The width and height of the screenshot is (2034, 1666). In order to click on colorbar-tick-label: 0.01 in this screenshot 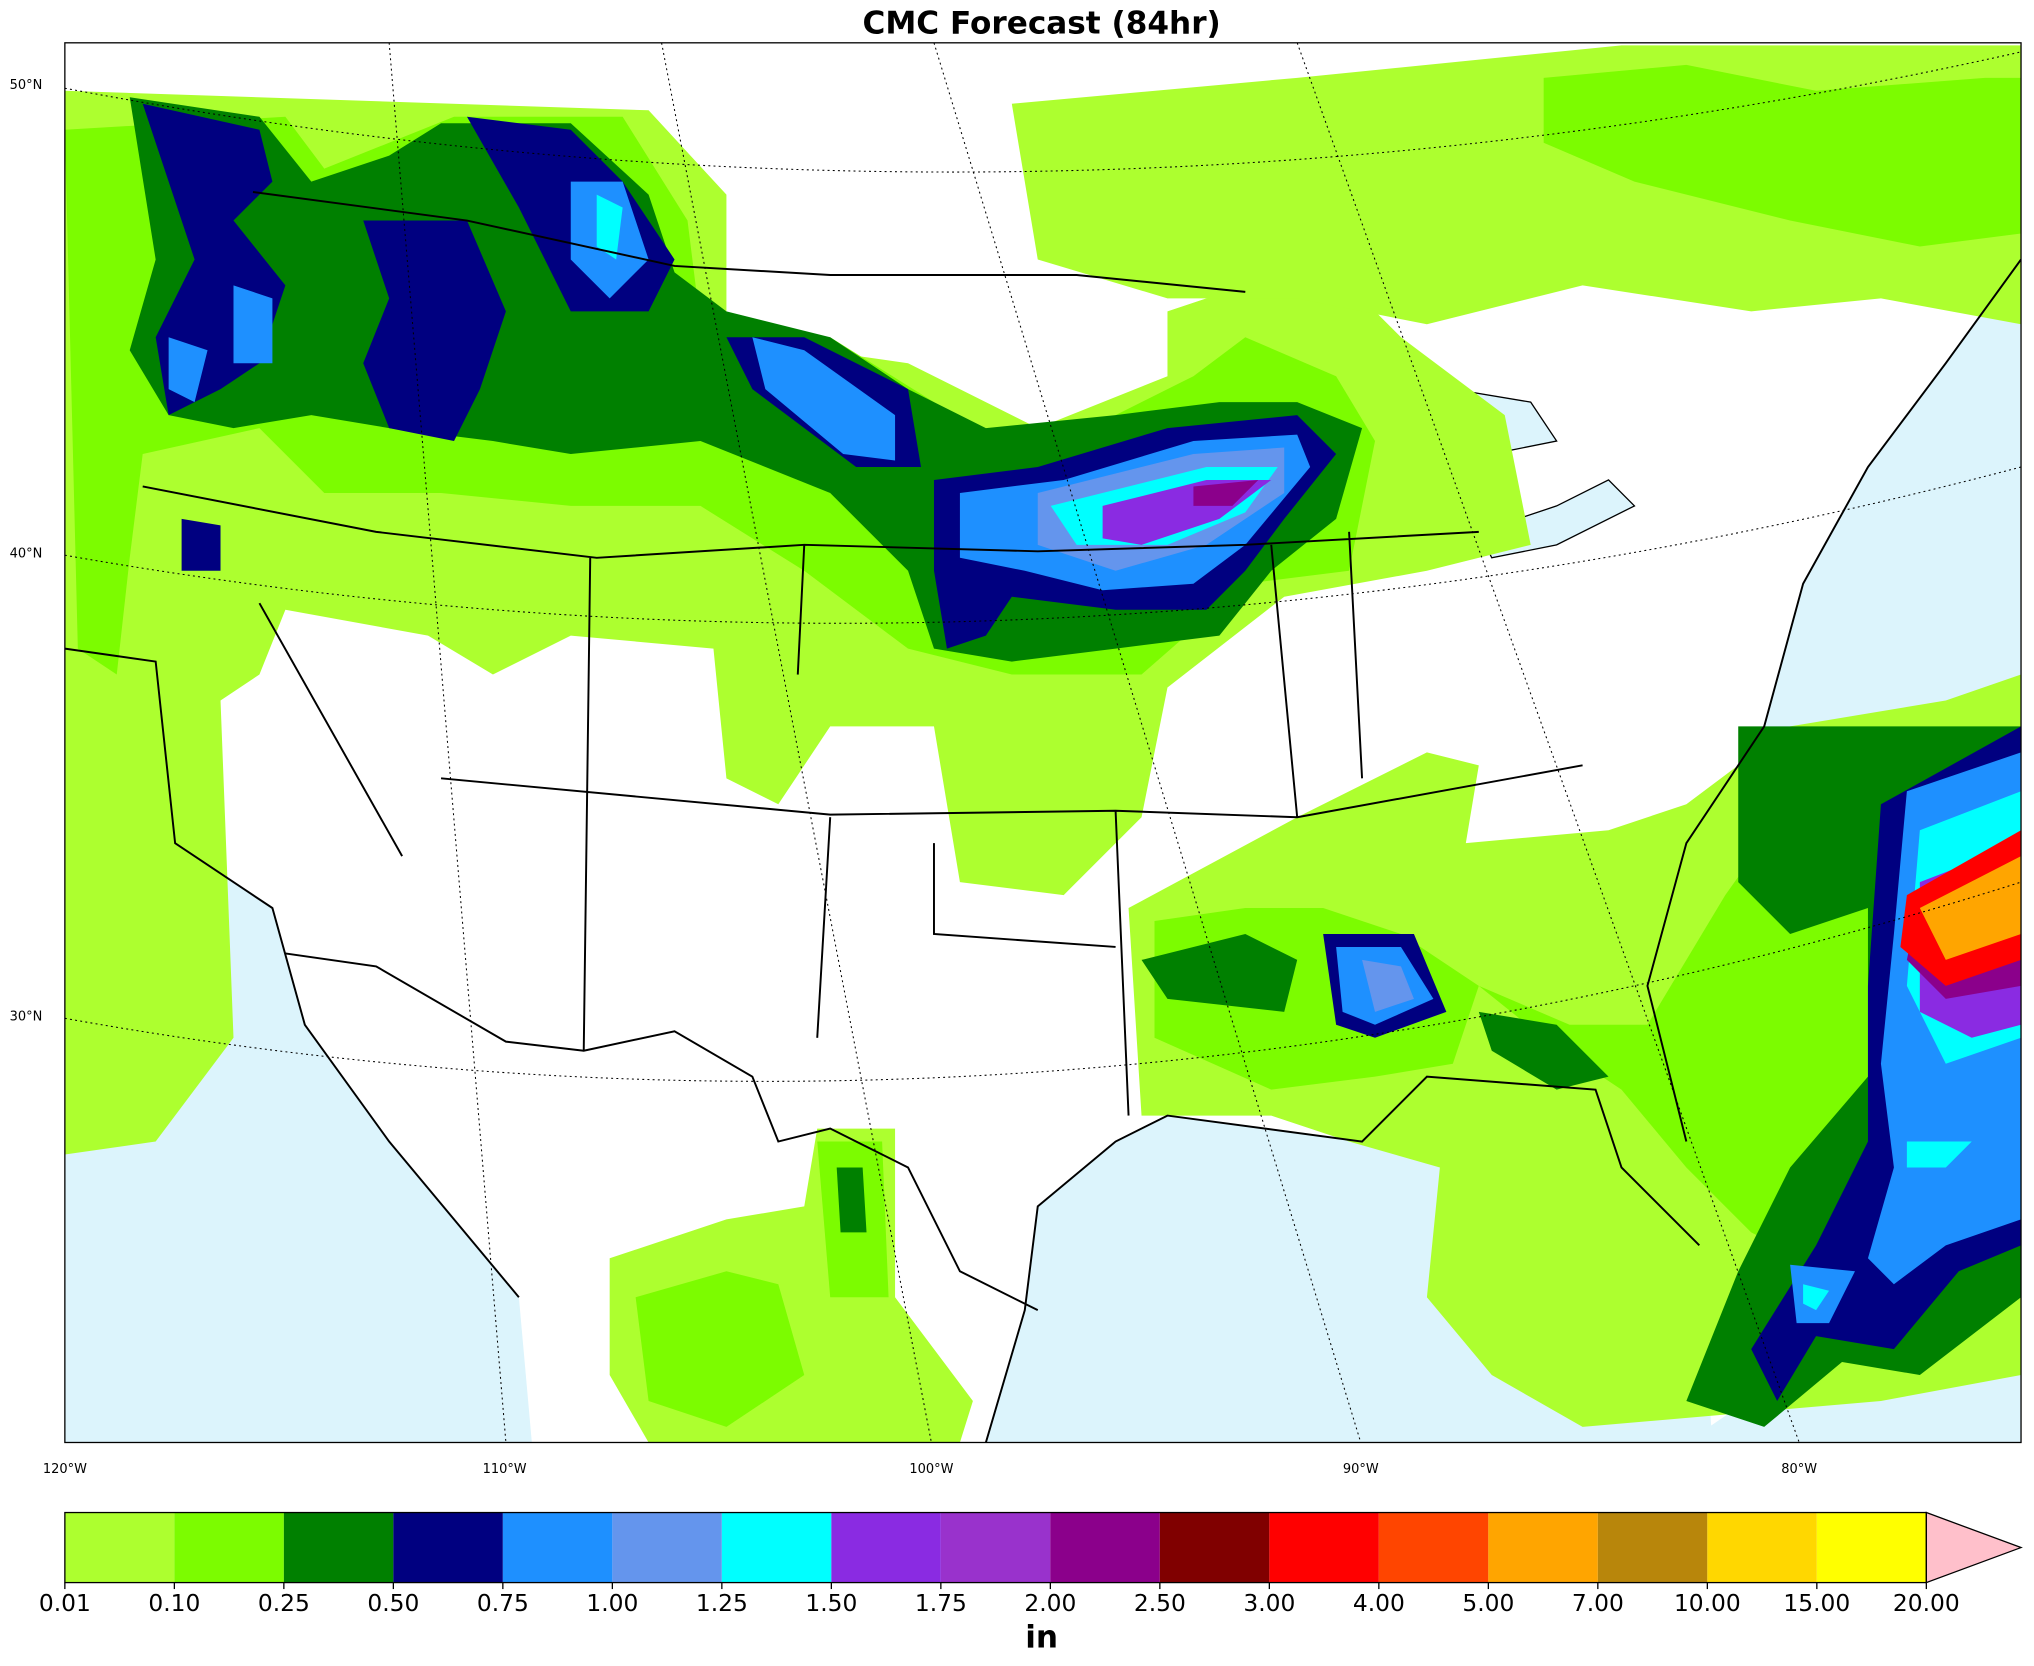, I will do `click(65, 1603)`.